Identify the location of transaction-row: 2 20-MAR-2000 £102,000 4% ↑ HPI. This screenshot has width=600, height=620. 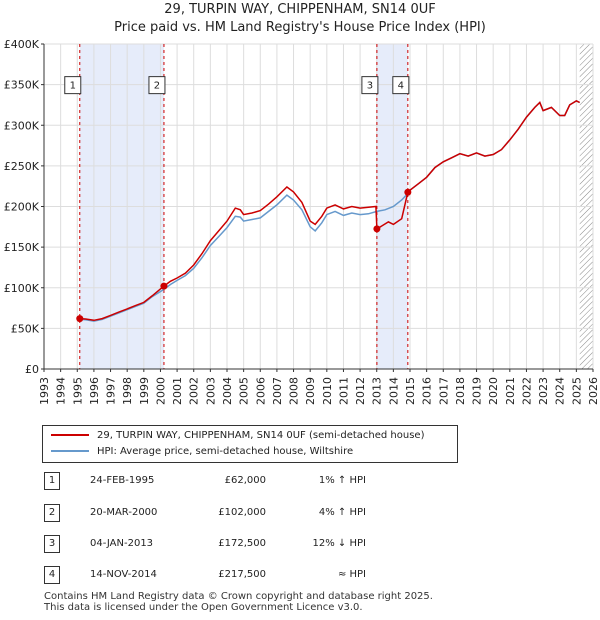
(232, 513).